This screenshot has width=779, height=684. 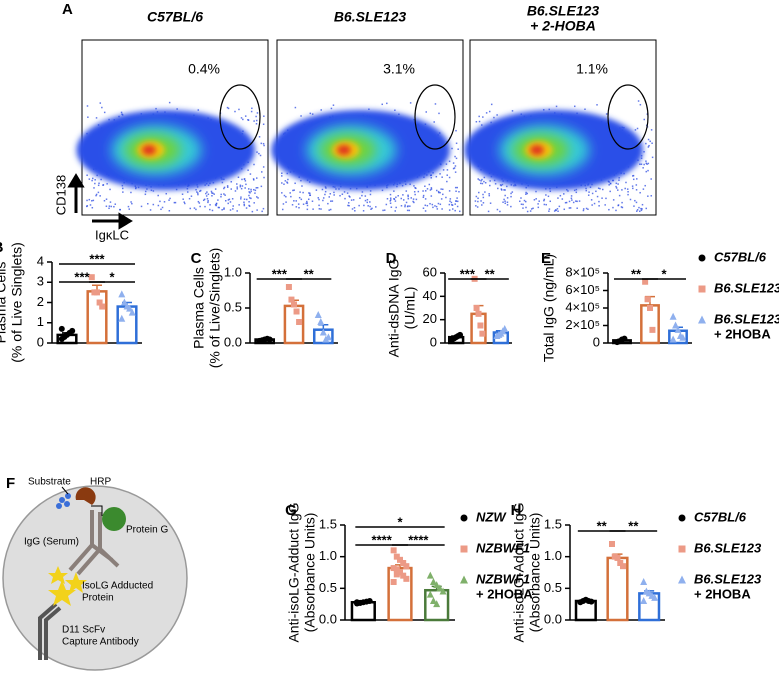 I want to click on bar, so click(x=650, y=324).